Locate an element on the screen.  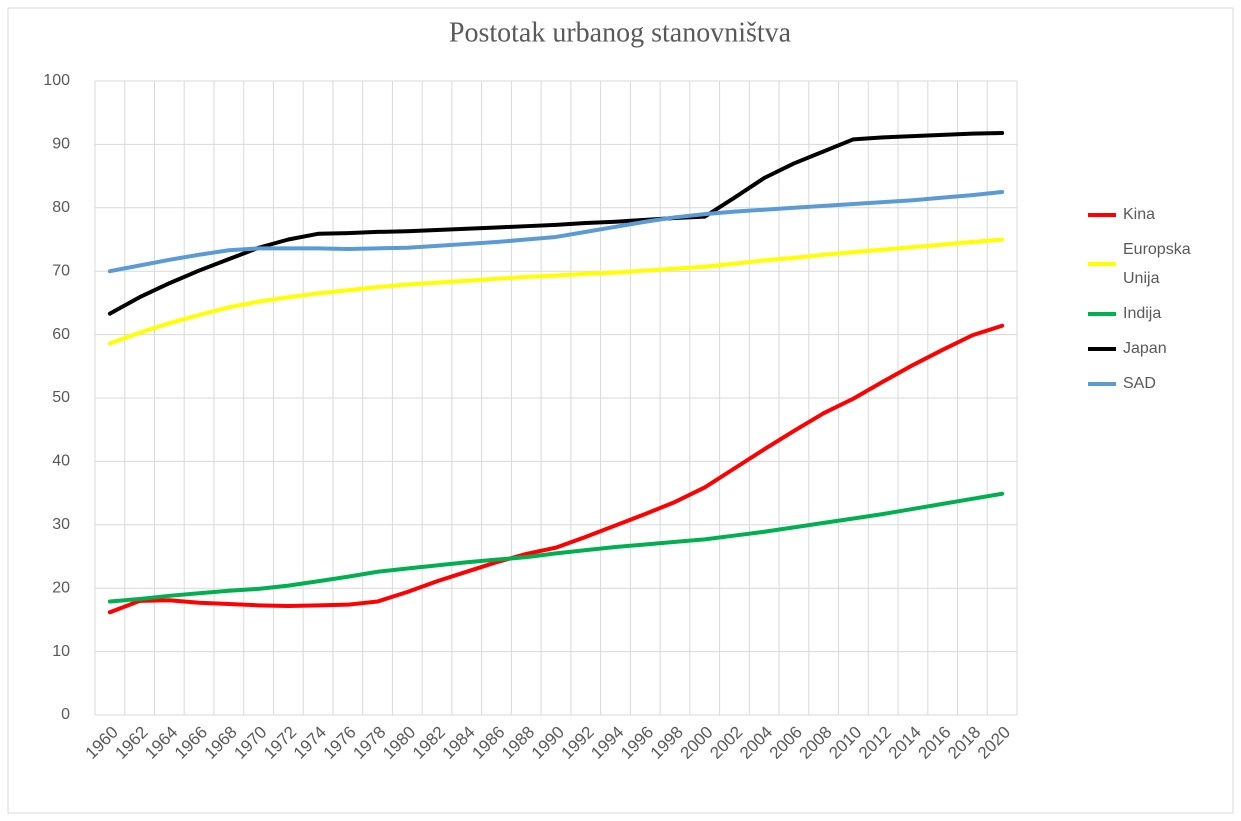
legend-label: Indija is located at coordinates (1142, 313).